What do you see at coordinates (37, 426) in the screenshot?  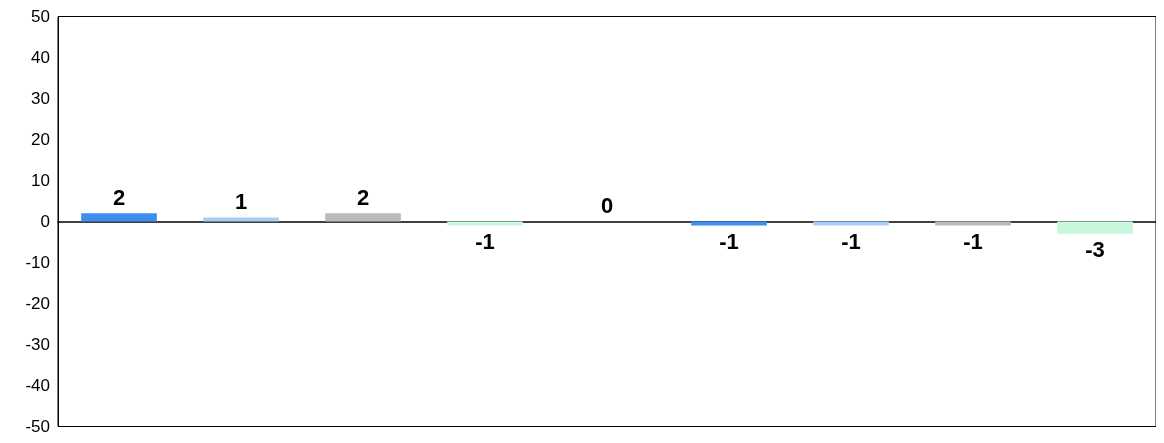 I see `y-tick-label: -50` at bounding box center [37, 426].